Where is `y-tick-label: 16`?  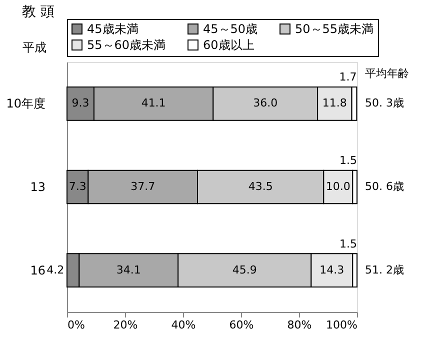
y-tick-label: 16 is located at coordinates (38, 270).